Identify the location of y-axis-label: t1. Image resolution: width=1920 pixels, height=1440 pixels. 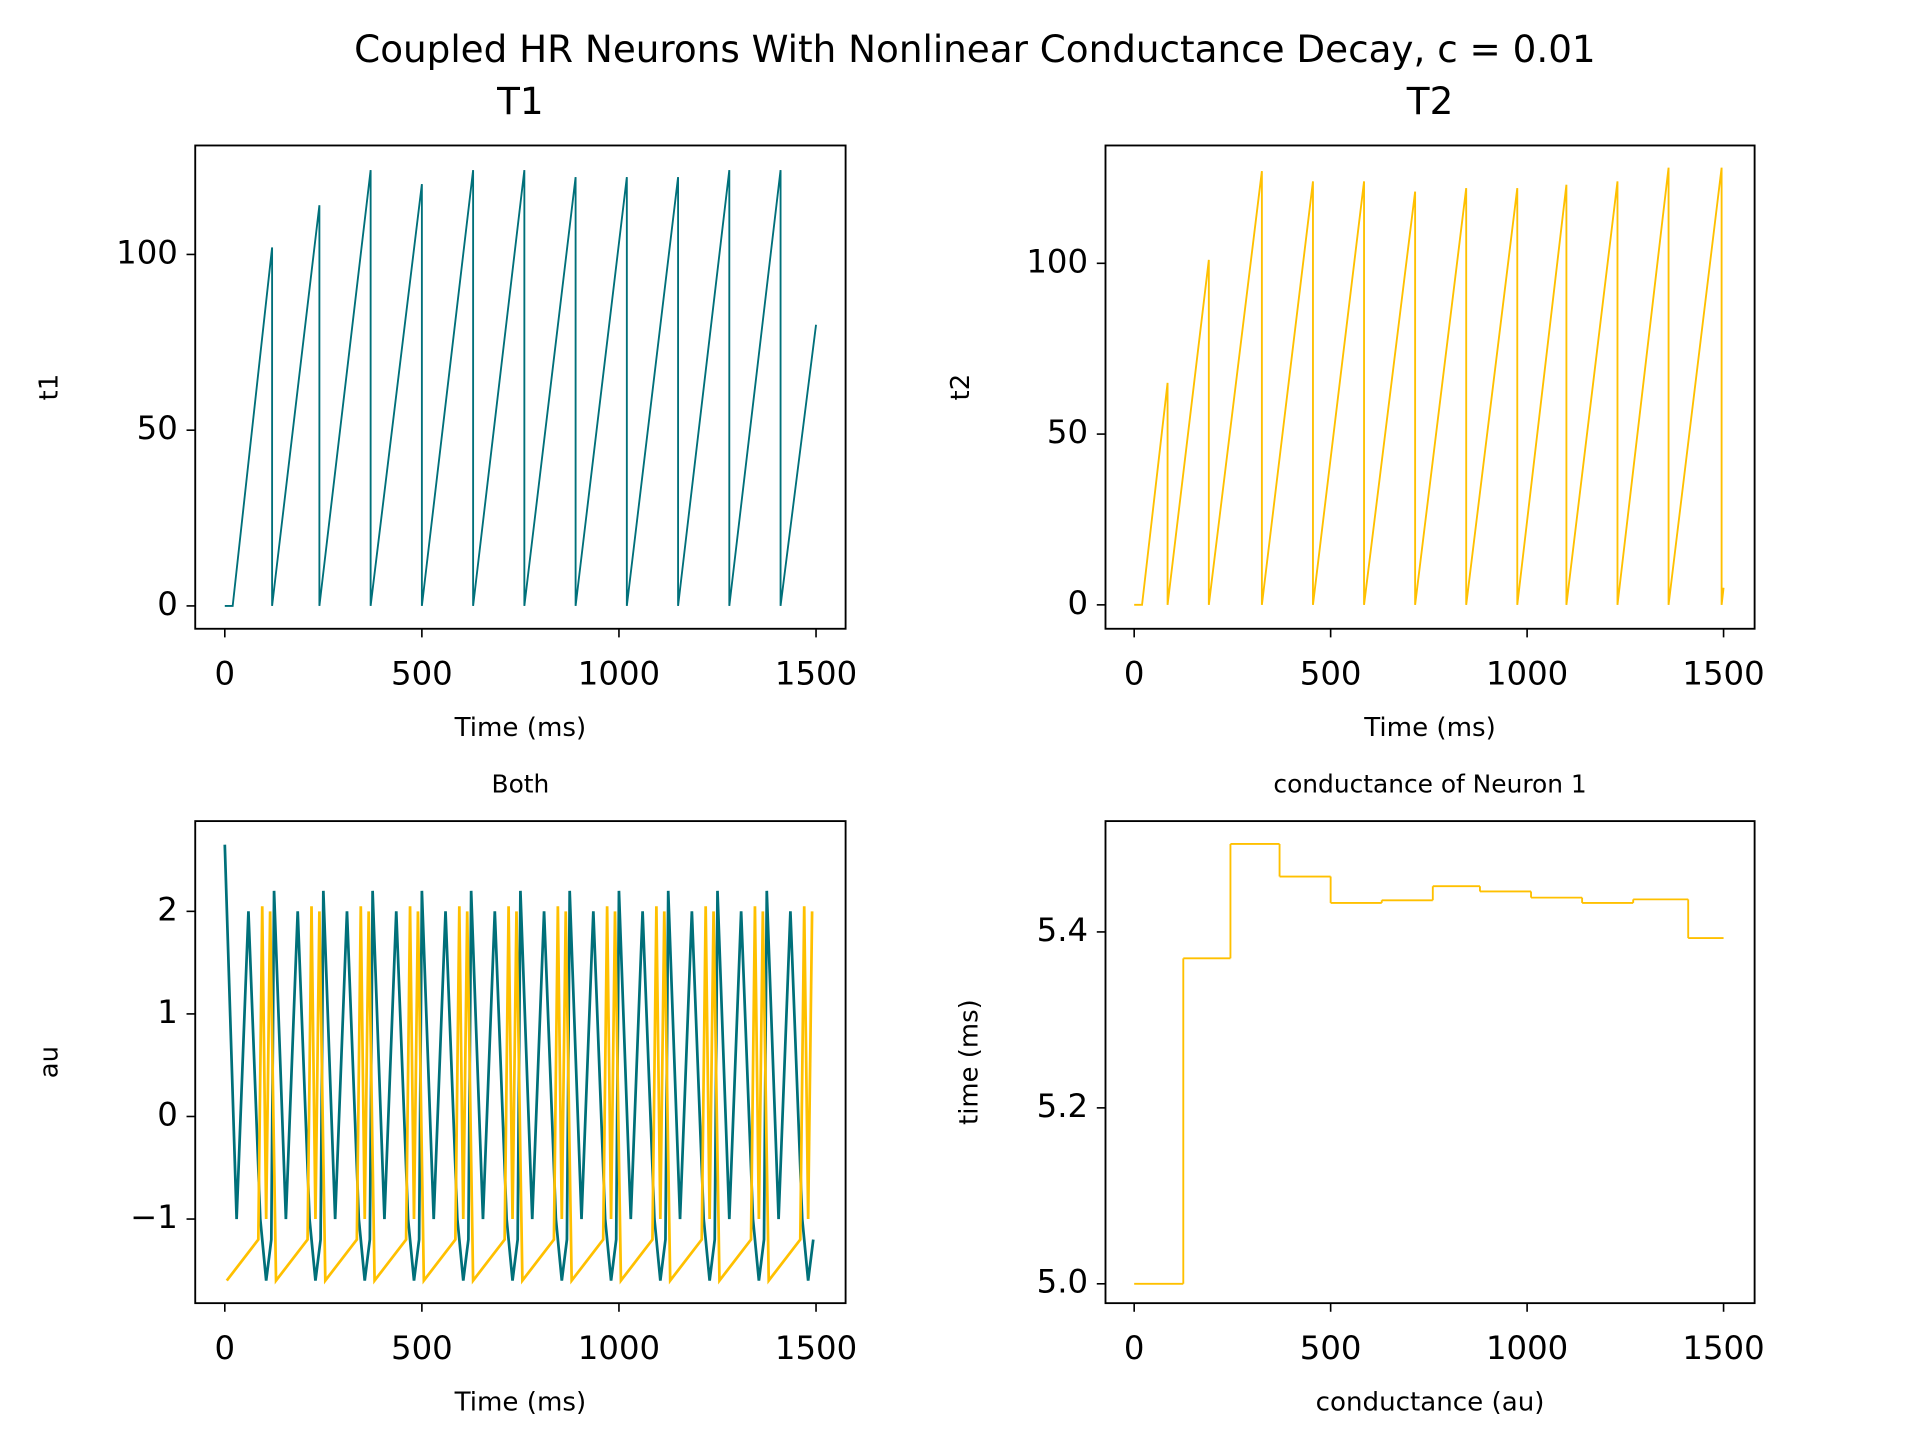
(49, 387).